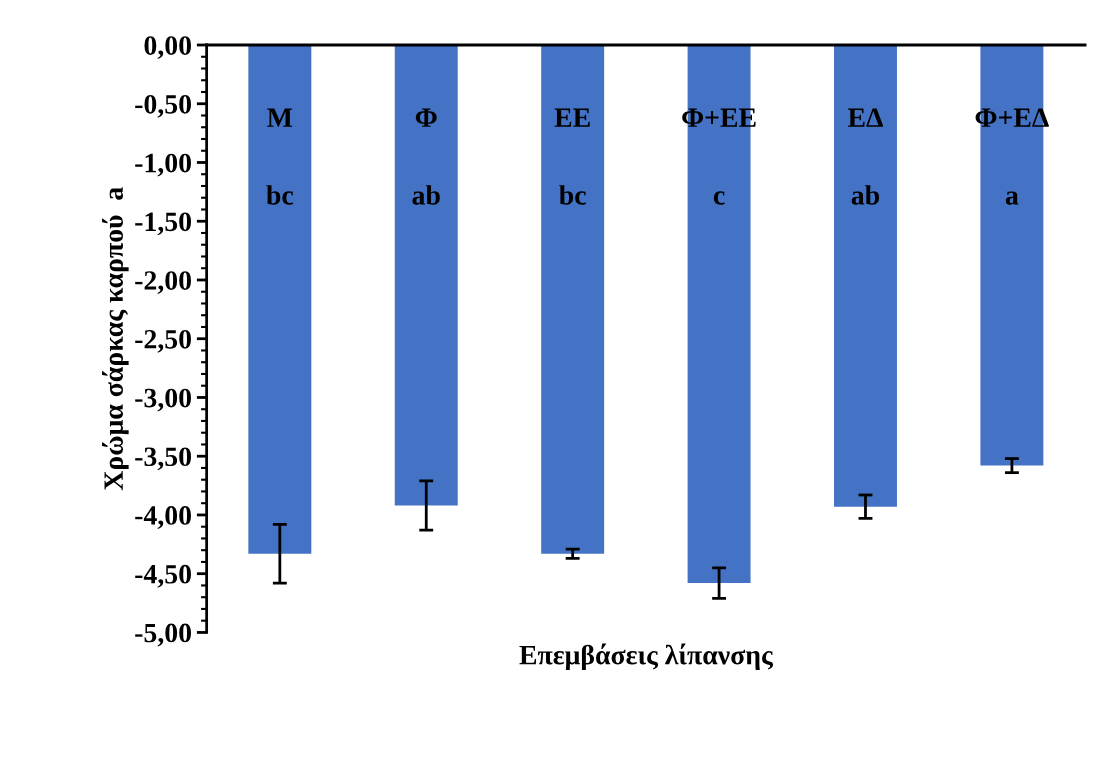  What do you see at coordinates (1012, 198) in the screenshot?
I see `annotation: a` at bounding box center [1012, 198].